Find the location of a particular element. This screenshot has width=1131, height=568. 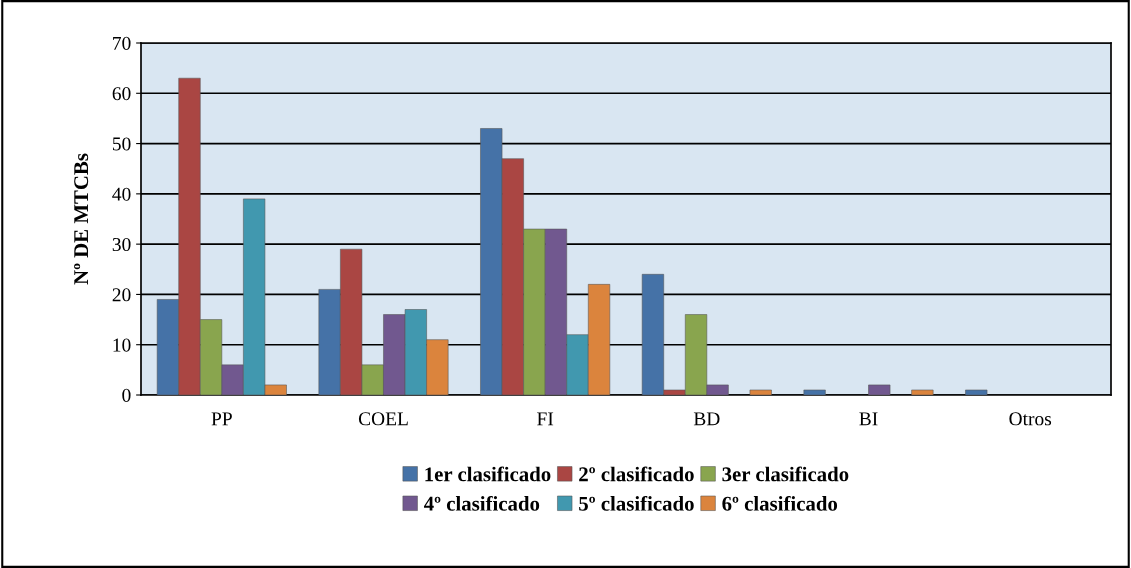

x-tick-label: Otros is located at coordinates (1030, 419).